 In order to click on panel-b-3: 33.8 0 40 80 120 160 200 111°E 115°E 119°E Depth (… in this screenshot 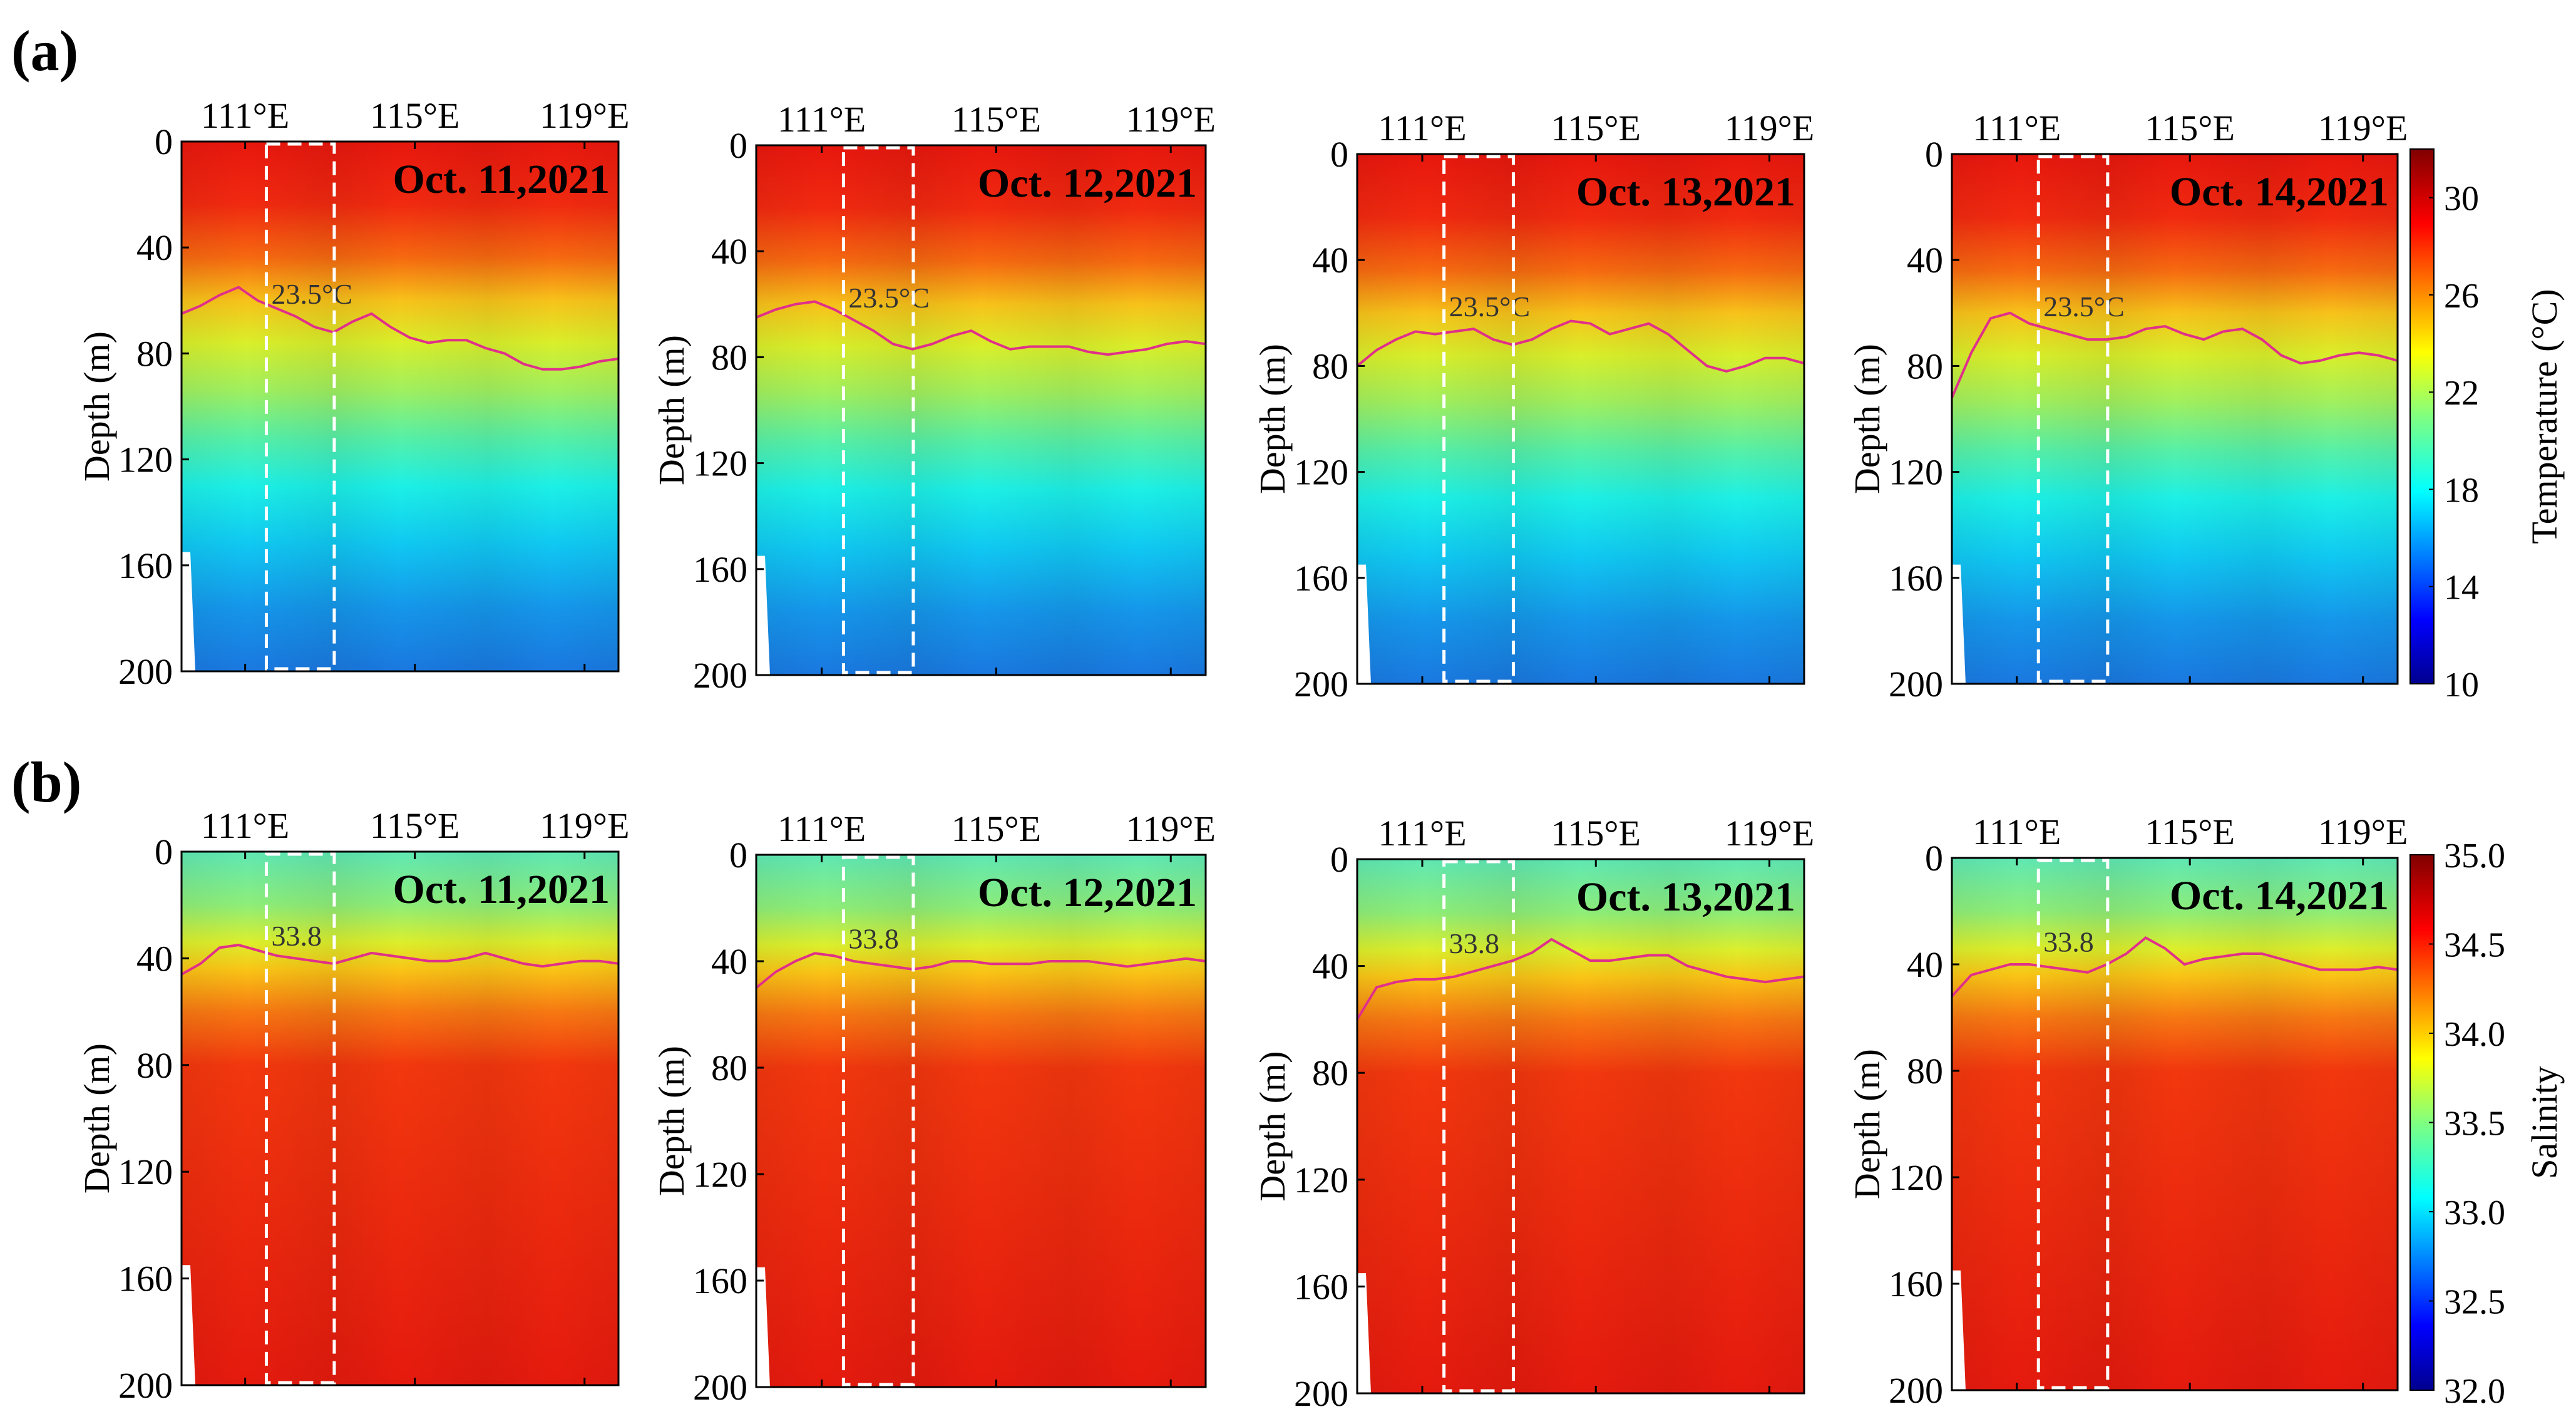, I will do `click(1533, 1113)`.